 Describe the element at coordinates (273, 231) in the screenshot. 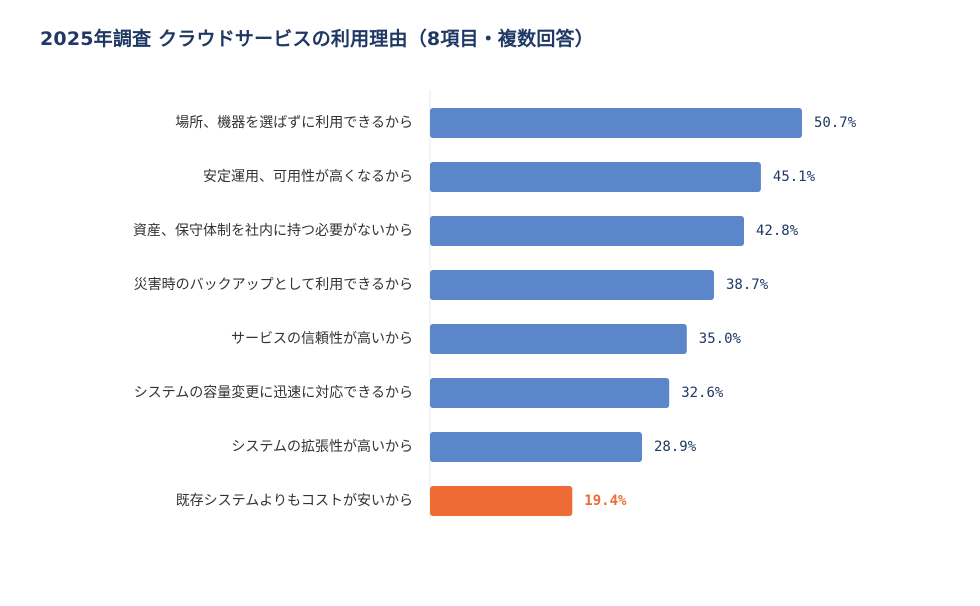

I see `category-label: 資産、保守体制を社内に持つ必要がないから` at that location.